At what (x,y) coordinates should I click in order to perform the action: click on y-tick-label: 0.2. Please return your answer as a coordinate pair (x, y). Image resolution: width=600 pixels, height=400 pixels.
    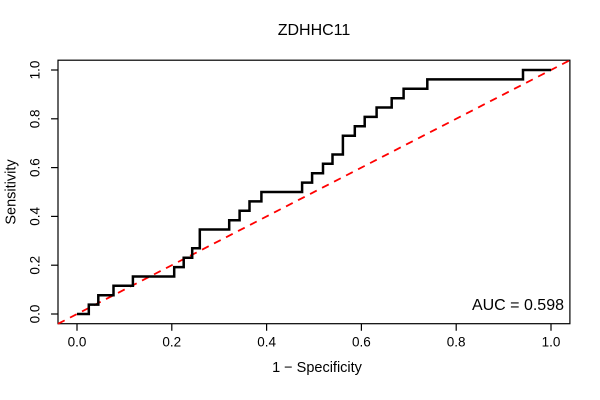
    Looking at the image, I should click on (35, 265).